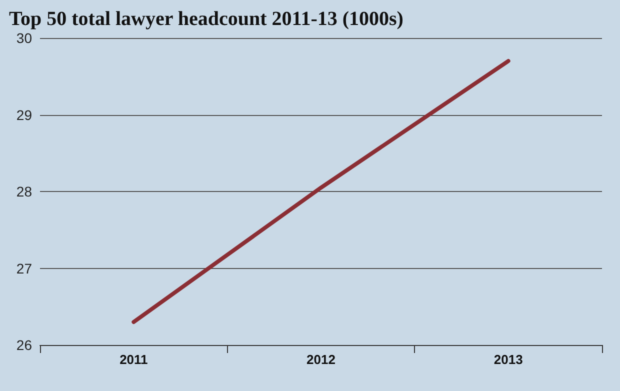 The height and width of the screenshot is (391, 620). I want to click on y-tick-label: 26, so click(24, 345).